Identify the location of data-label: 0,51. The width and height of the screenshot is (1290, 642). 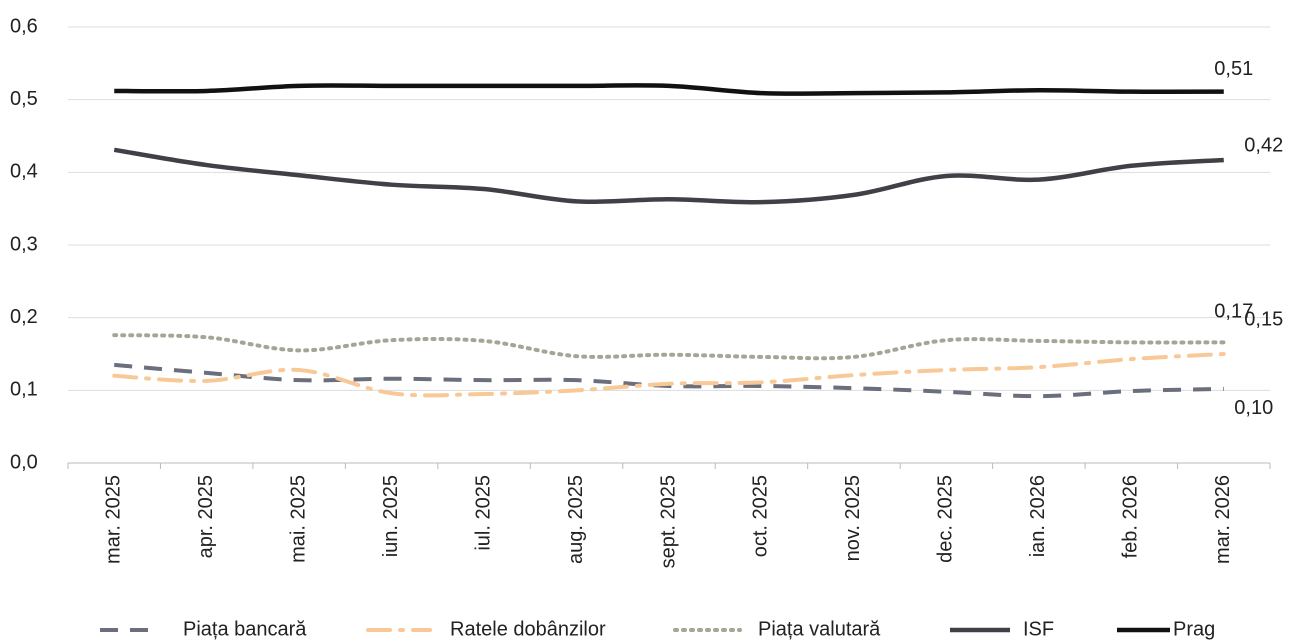
(1233, 69).